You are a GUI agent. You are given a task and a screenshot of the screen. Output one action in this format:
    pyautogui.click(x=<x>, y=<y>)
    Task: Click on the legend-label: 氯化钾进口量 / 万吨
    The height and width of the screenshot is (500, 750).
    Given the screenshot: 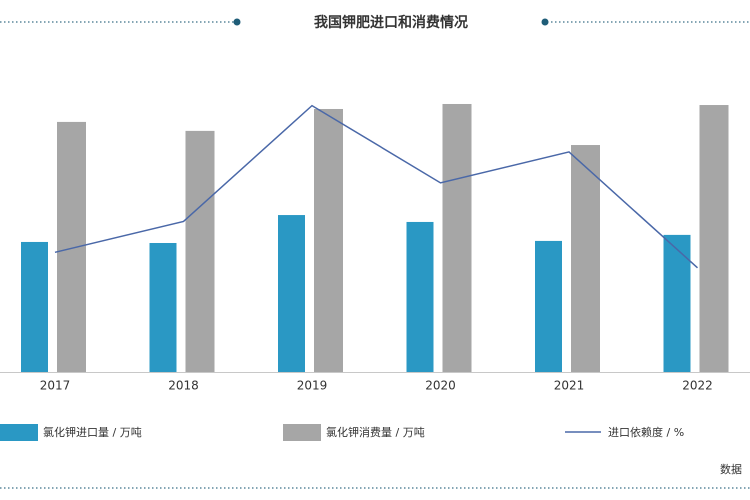 What is the action you would take?
    pyautogui.click(x=92, y=432)
    